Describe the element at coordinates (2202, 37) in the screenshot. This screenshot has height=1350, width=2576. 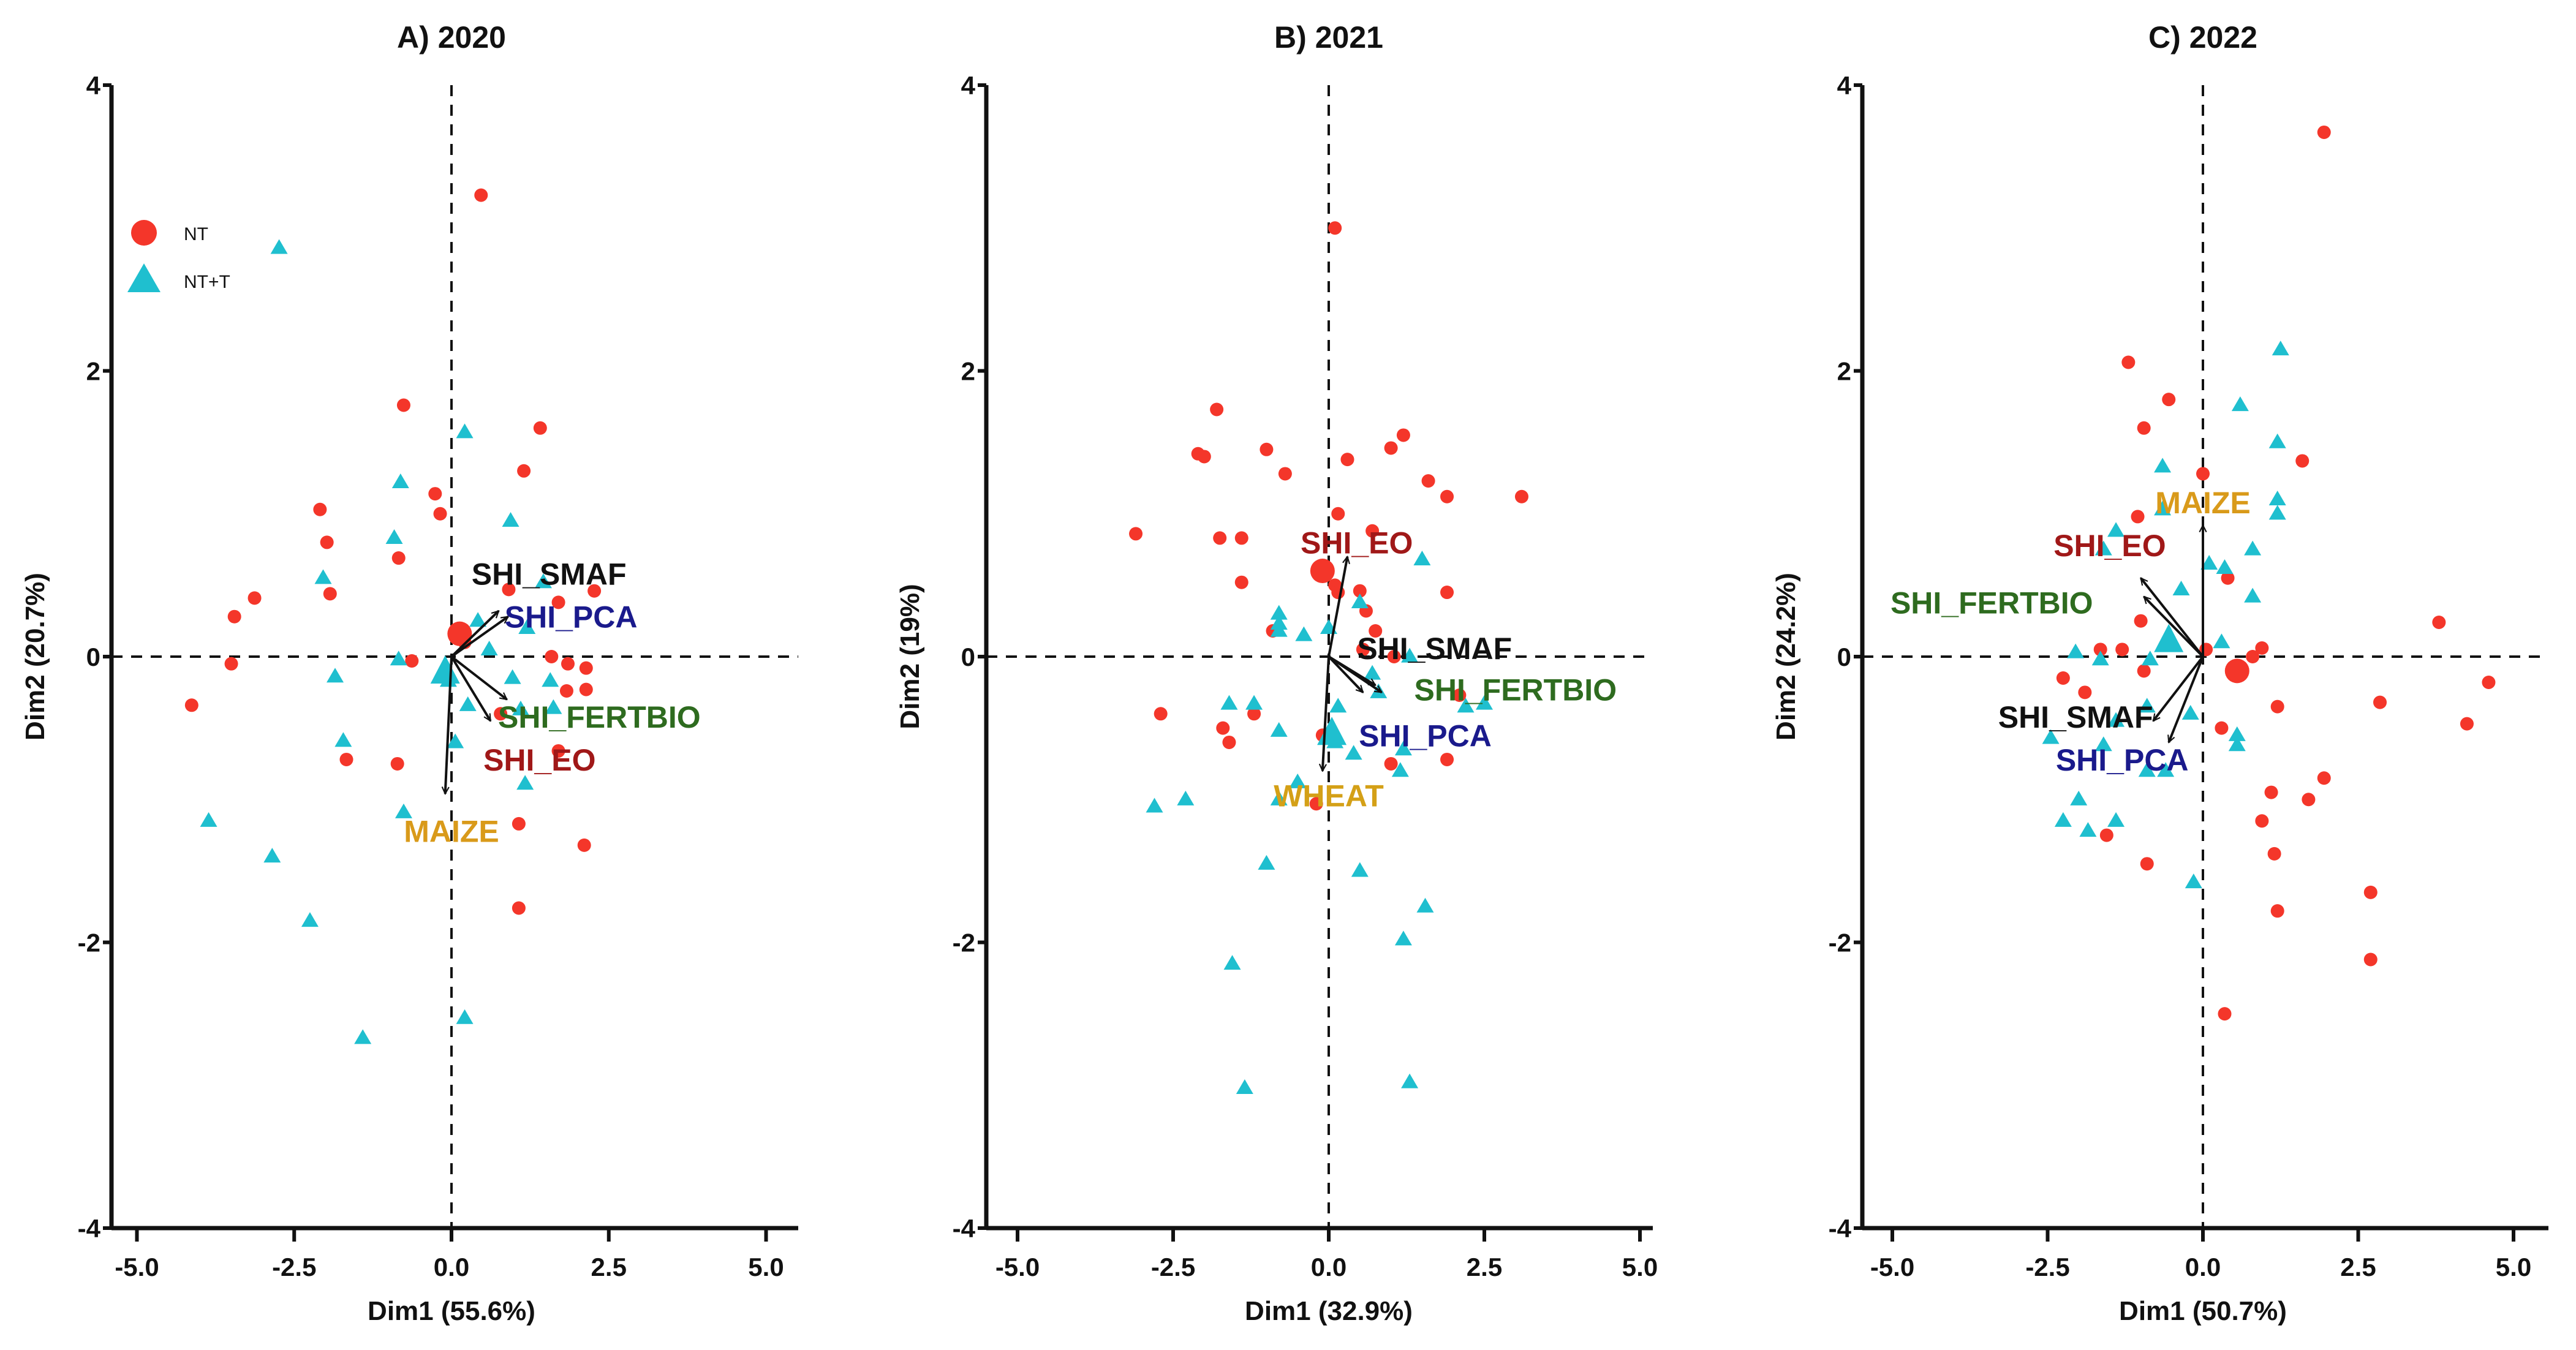
I see `panel-title: C) 2022` at that location.